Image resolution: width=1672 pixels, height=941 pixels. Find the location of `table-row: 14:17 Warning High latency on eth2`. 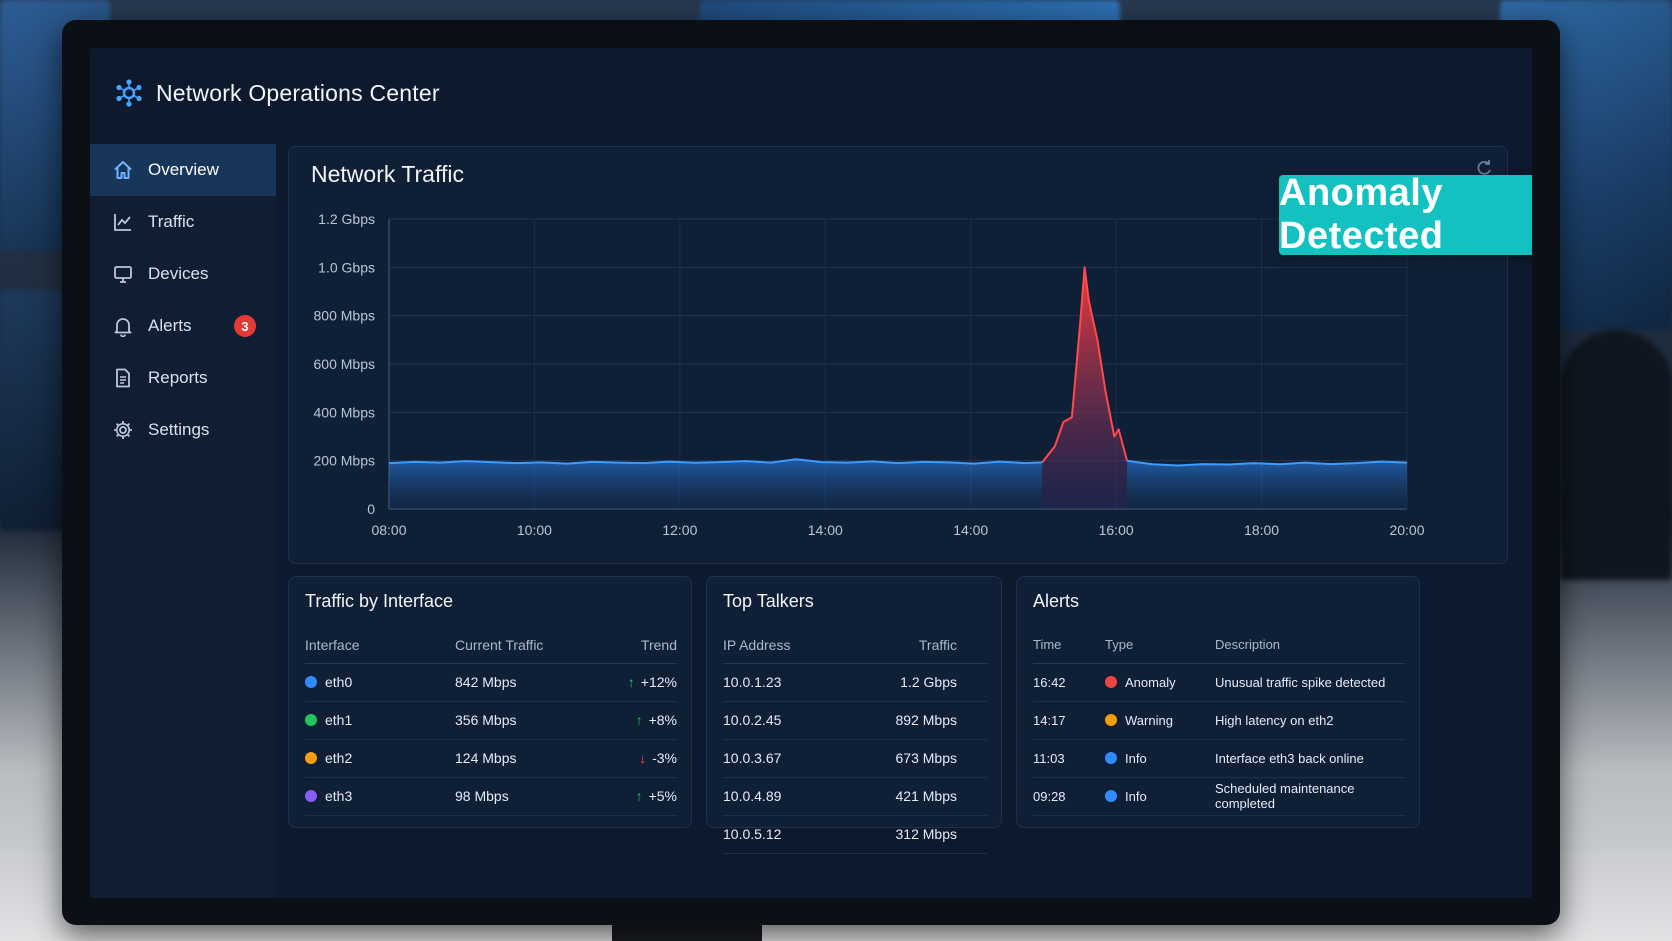

table-row: 14:17 Warning High latency on eth2 is located at coordinates (1219, 720).